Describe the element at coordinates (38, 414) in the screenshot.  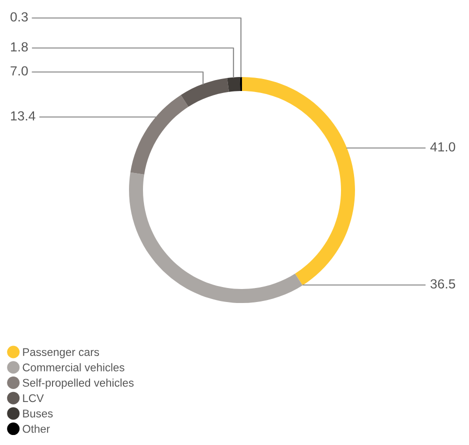
I see `legend-label: Buses` at that location.